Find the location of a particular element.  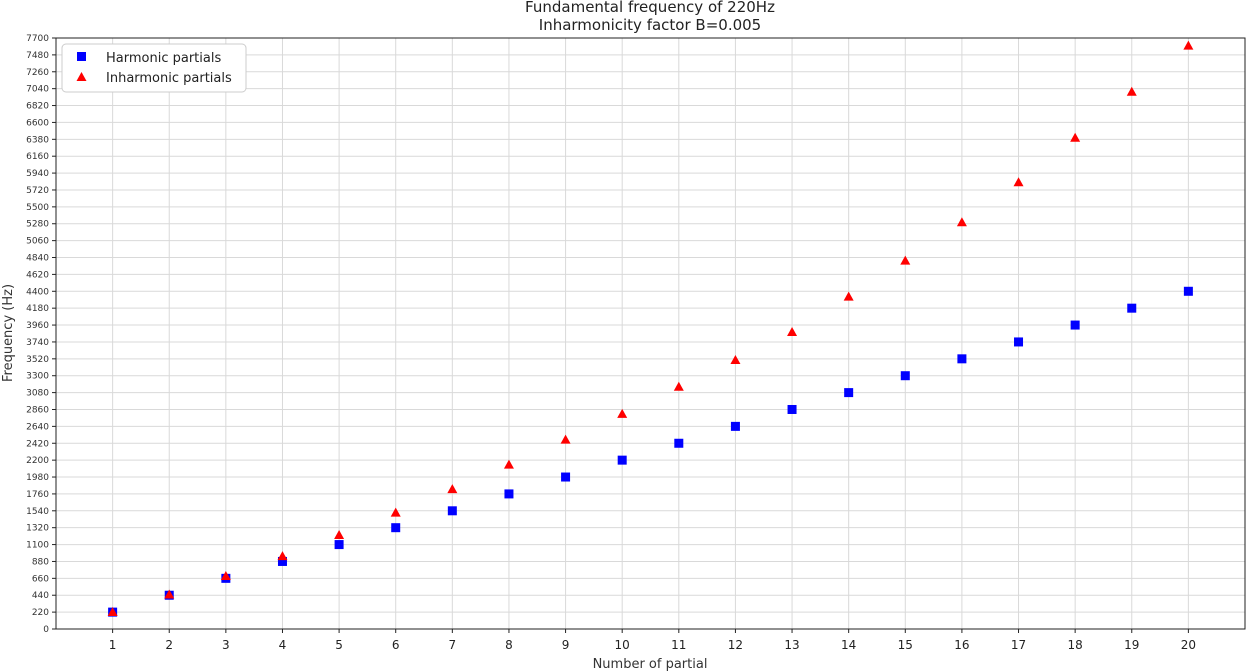

y-tick-label: 5500 is located at coordinates (37, 208).